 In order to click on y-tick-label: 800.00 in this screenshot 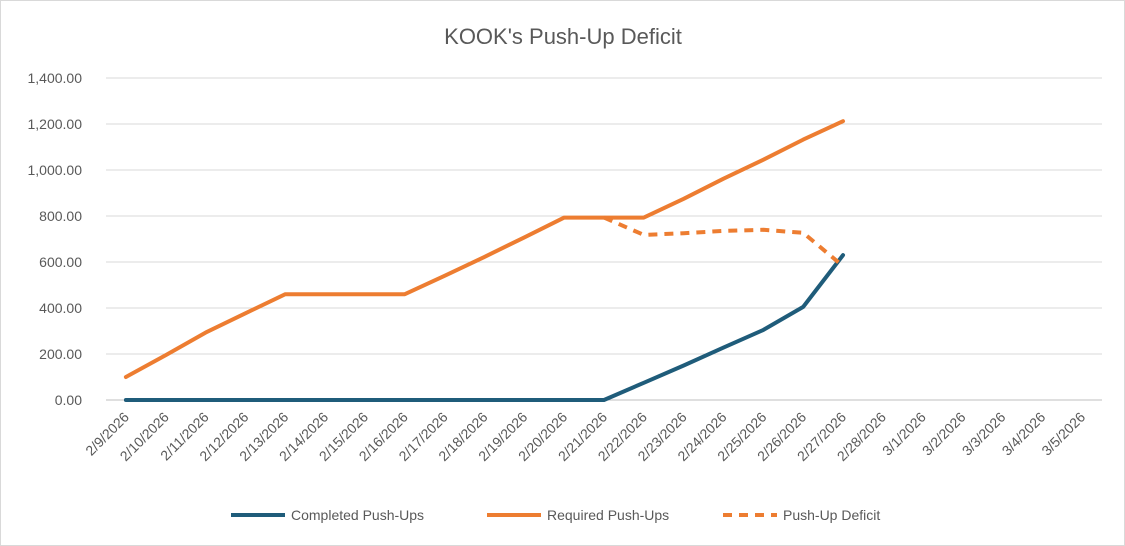, I will do `click(60, 216)`.